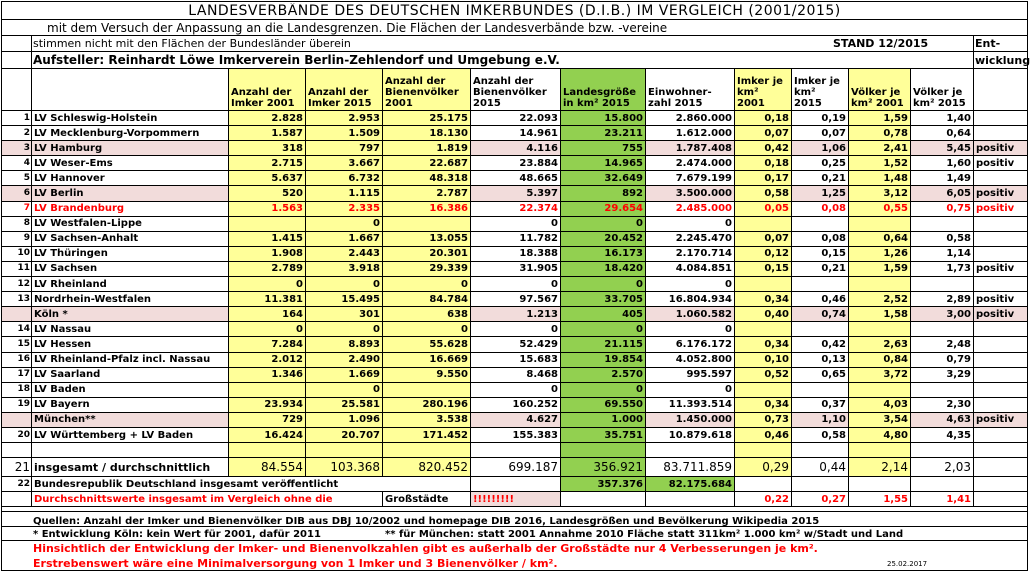 Image resolution: width=1030 pixels, height=573 pixels. What do you see at coordinates (942, 435) in the screenshot?
I see `row-value: 4,35` at bounding box center [942, 435].